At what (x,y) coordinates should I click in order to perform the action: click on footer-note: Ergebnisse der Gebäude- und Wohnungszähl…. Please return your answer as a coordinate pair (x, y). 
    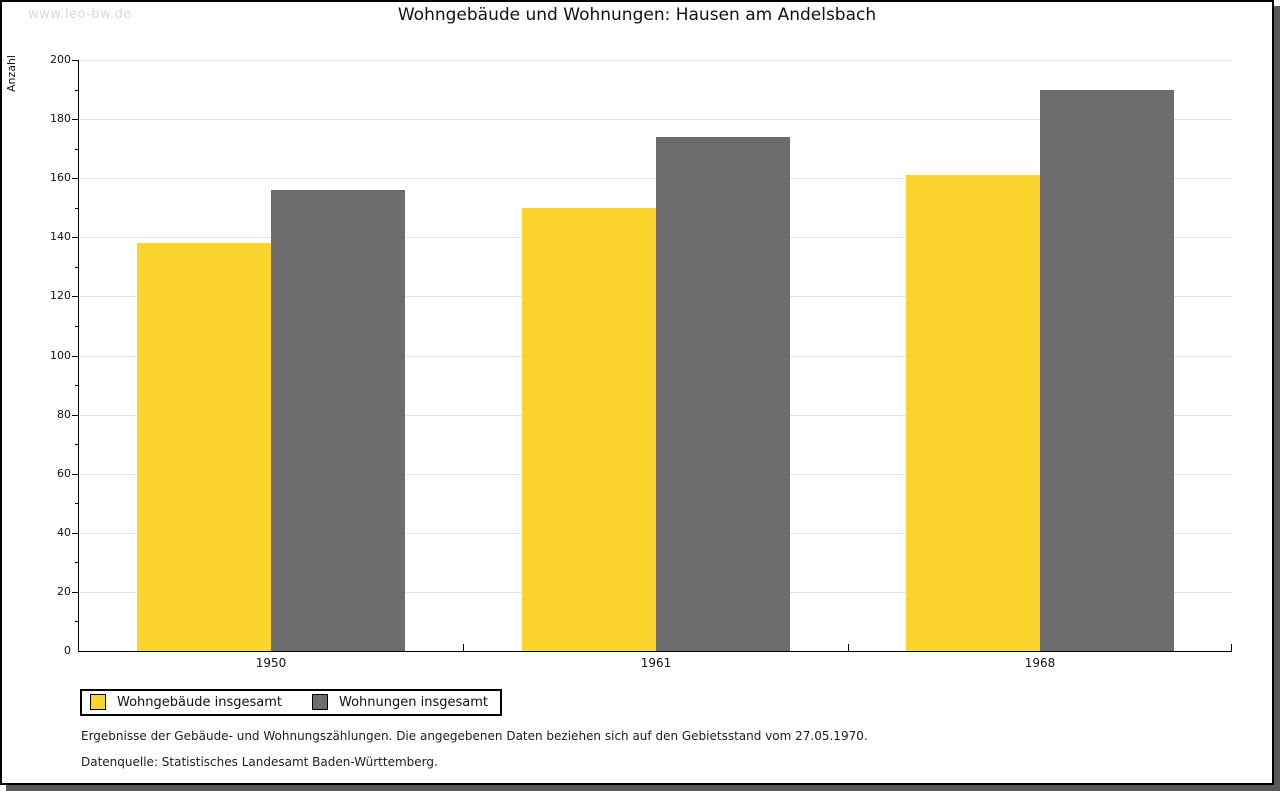
    Looking at the image, I should click on (474, 736).